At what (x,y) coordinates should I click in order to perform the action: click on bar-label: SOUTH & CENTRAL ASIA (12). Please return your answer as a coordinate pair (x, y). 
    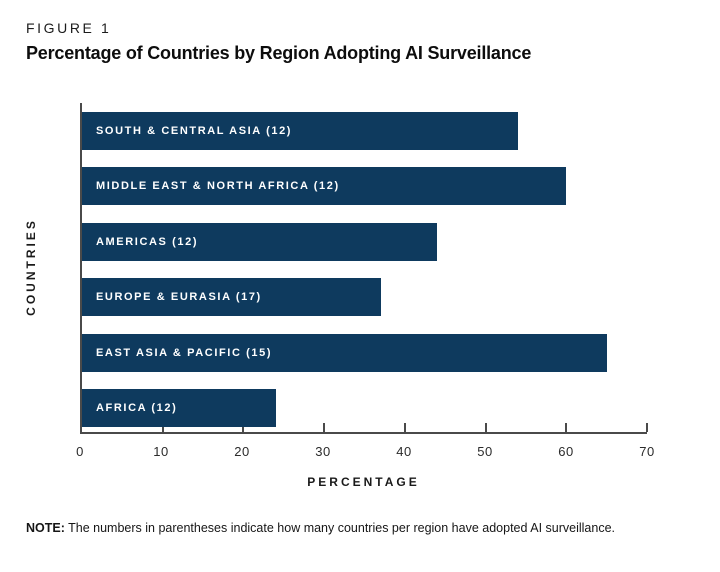
    Looking at the image, I should click on (194, 131).